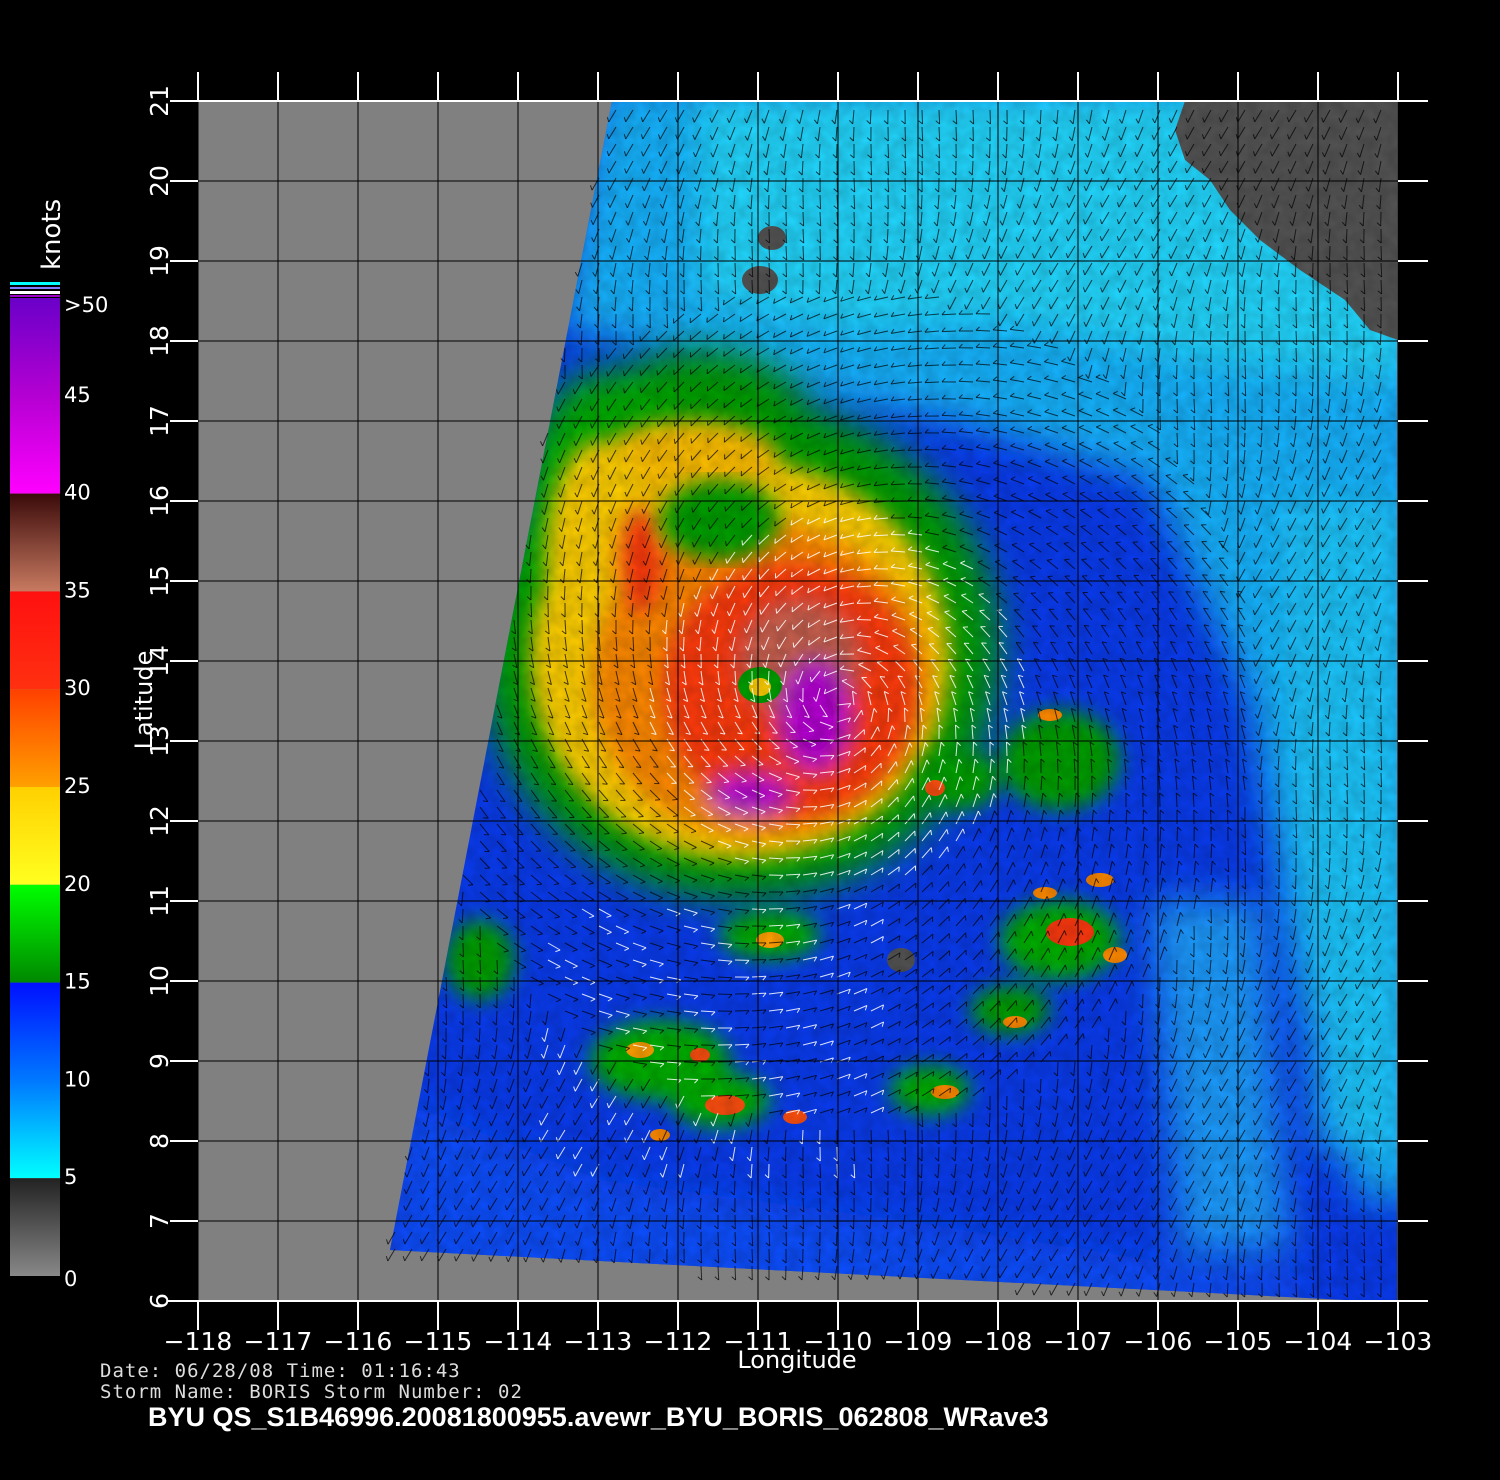 The image size is (1500, 1480). I want to click on y-tick-label: 9, so click(159, 1061).